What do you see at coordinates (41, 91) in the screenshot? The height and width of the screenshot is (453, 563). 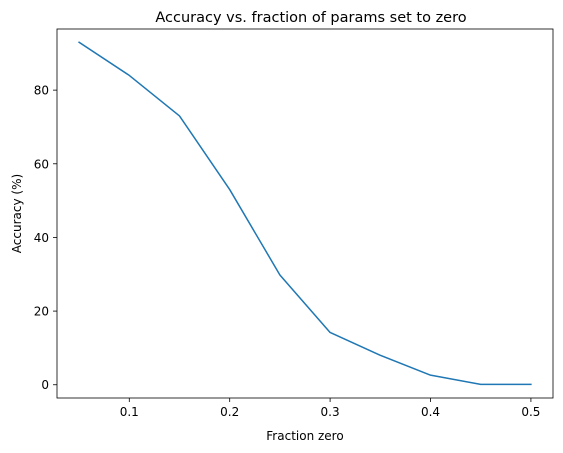 I see `y-tick-label: 80` at bounding box center [41, 91].